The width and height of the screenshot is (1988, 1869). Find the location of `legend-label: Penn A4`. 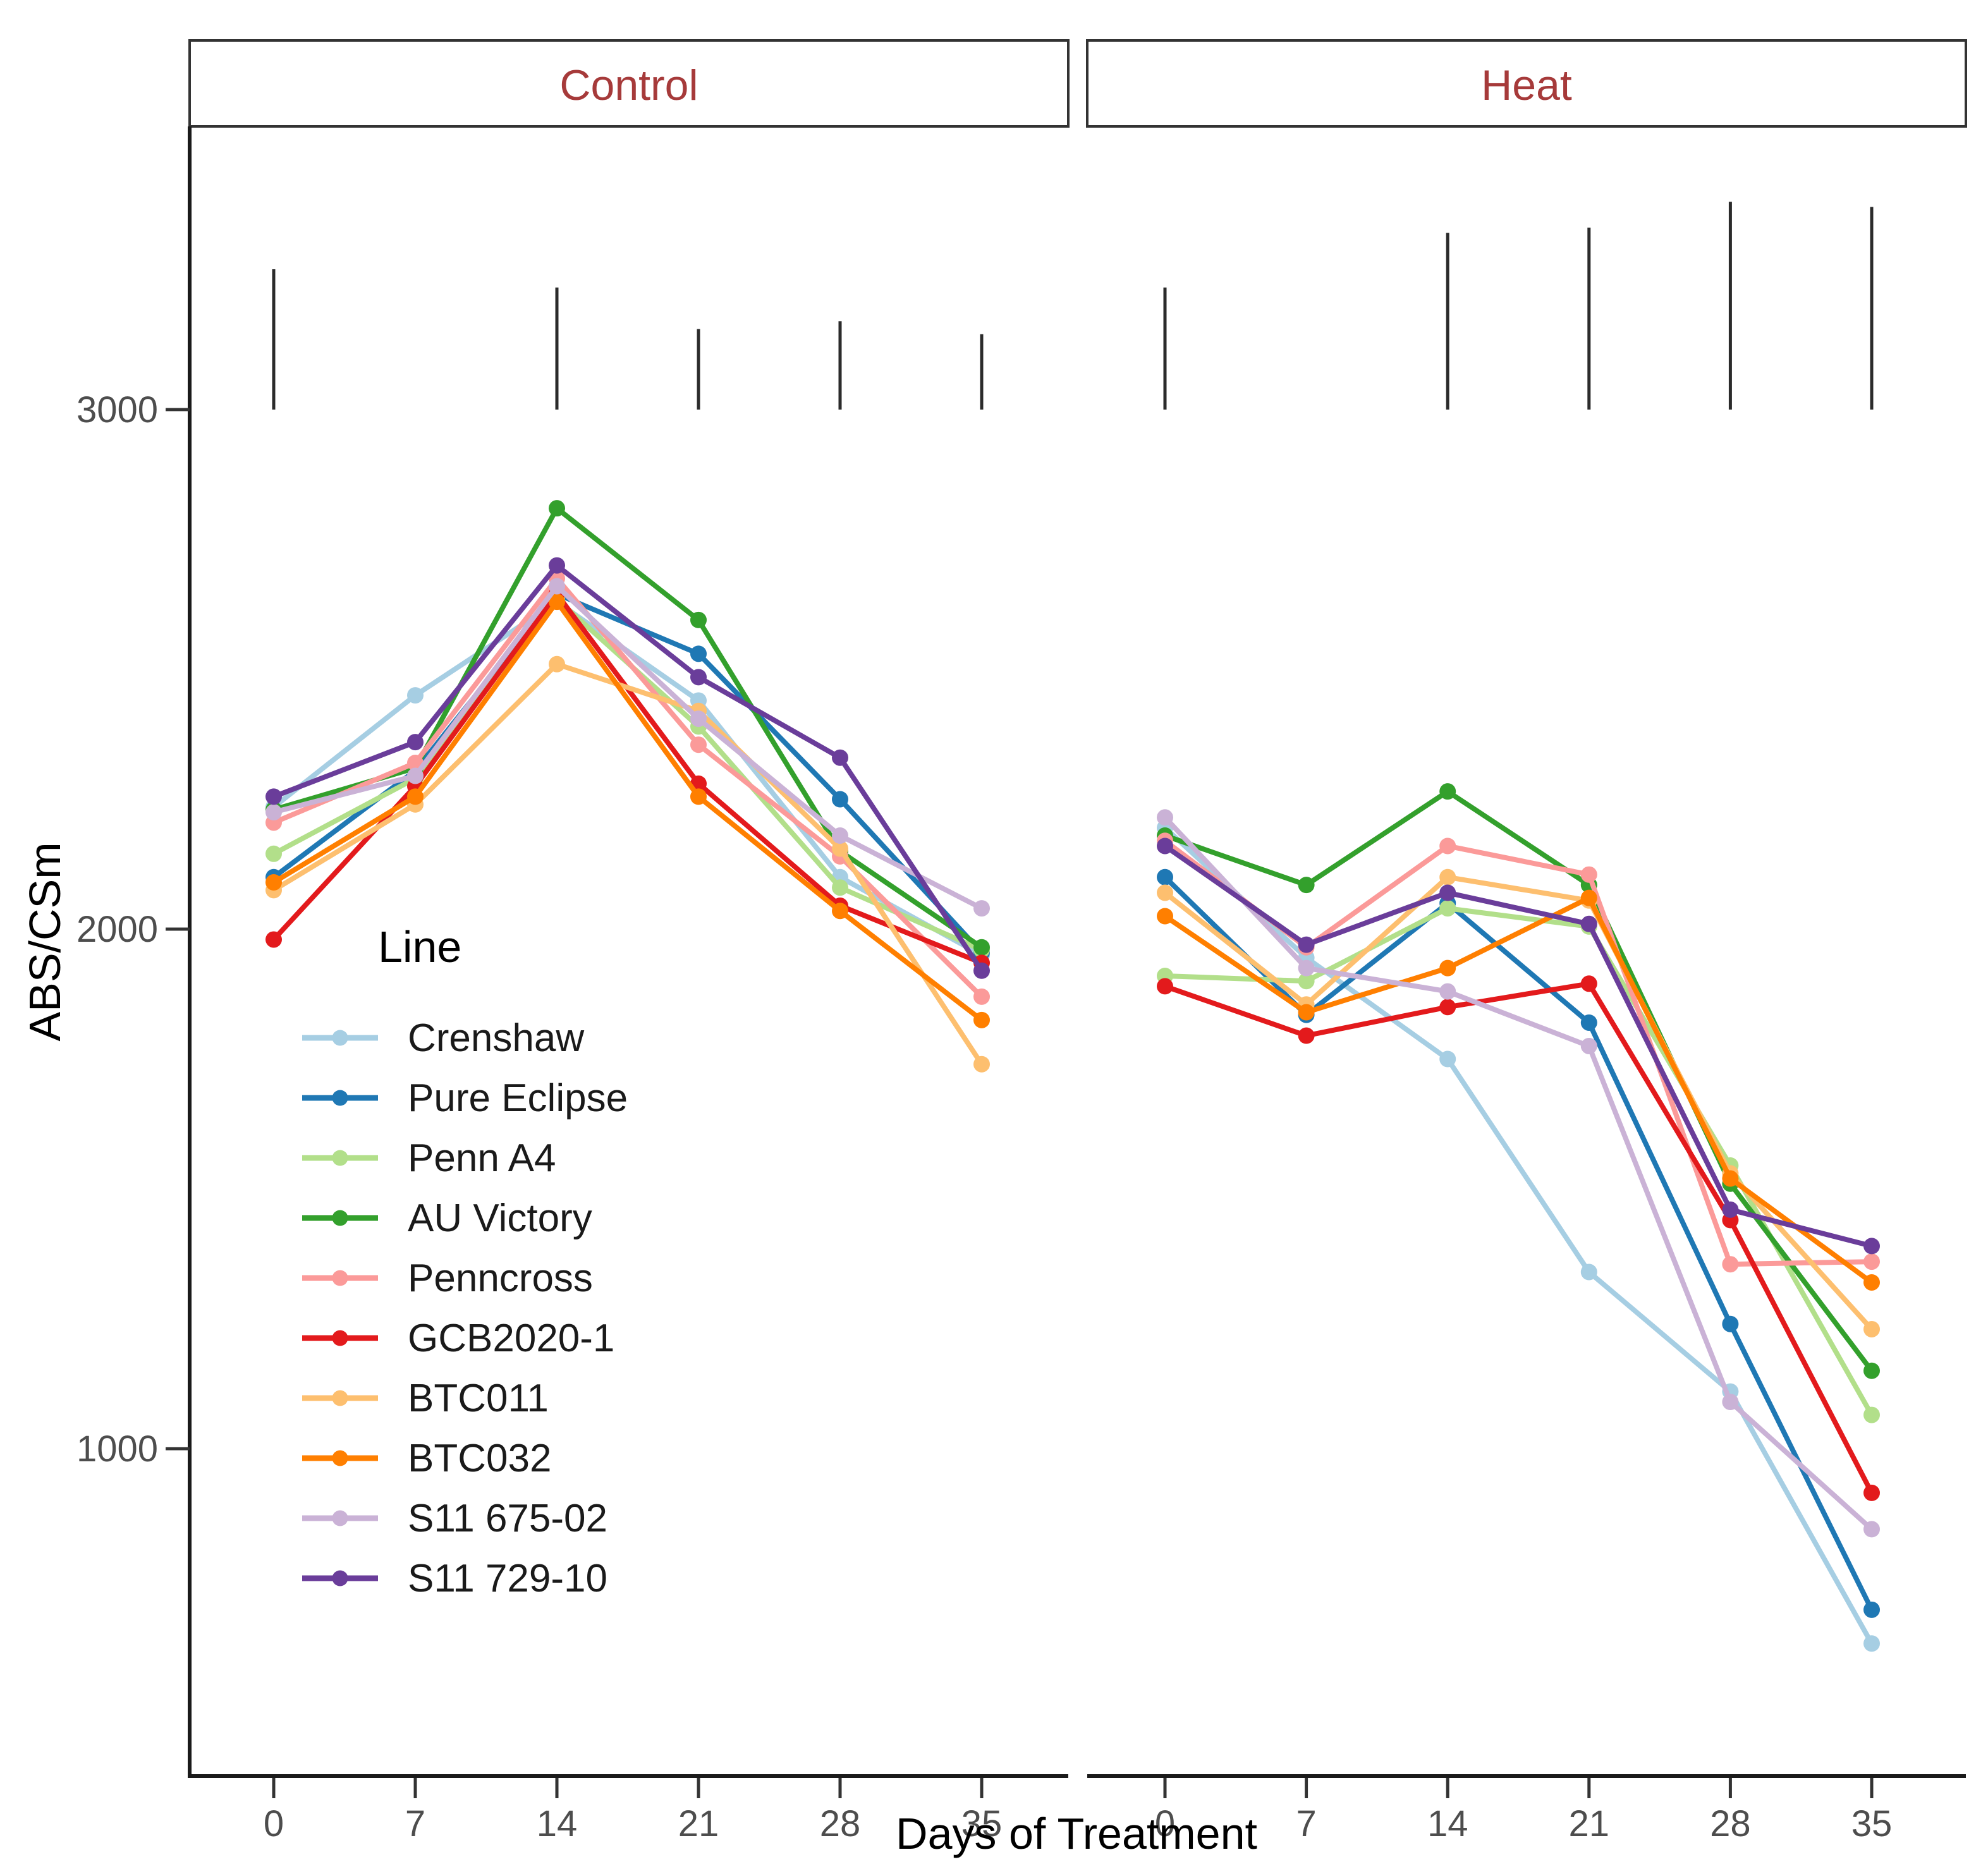

legend-label: Penn A4 is located at coordinates (482, 1158).